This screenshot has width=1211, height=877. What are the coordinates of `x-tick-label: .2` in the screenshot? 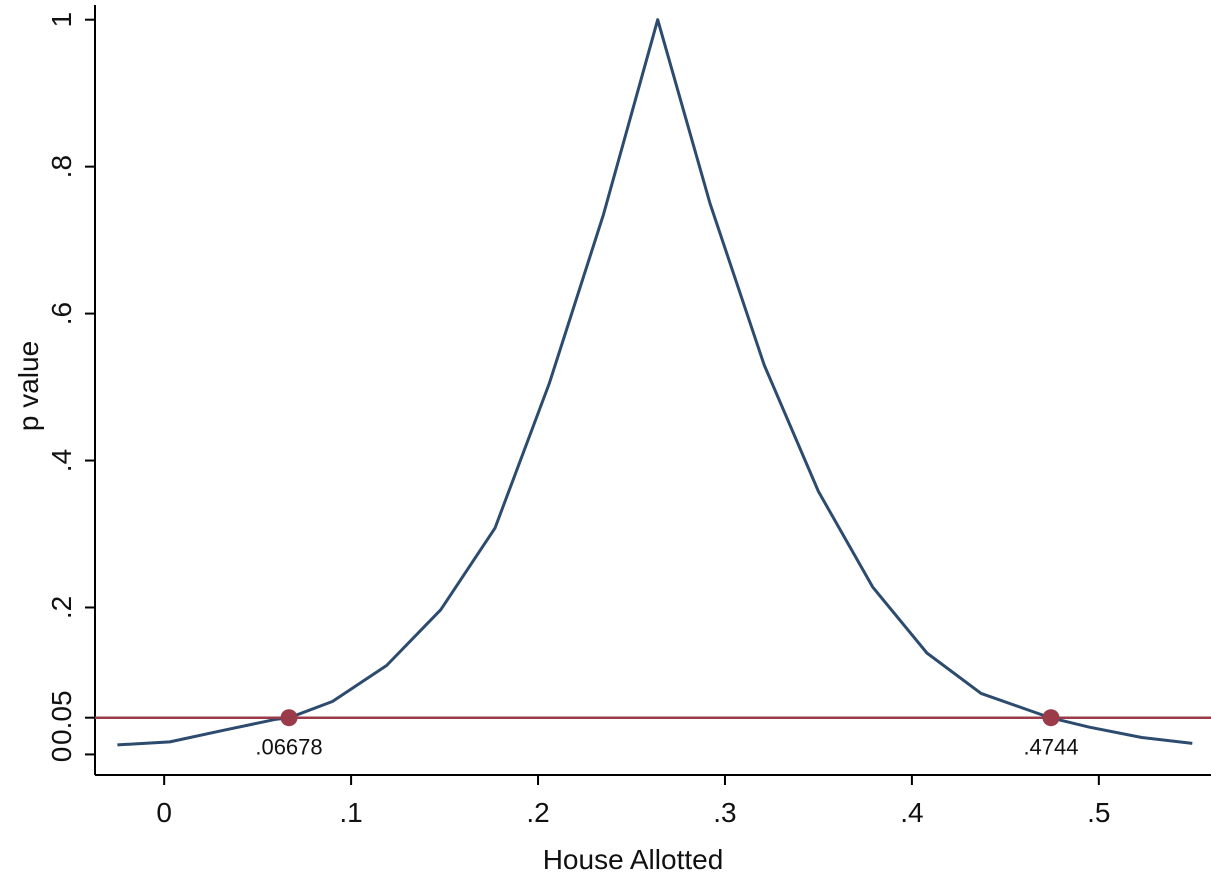 It's located at (537, 812).